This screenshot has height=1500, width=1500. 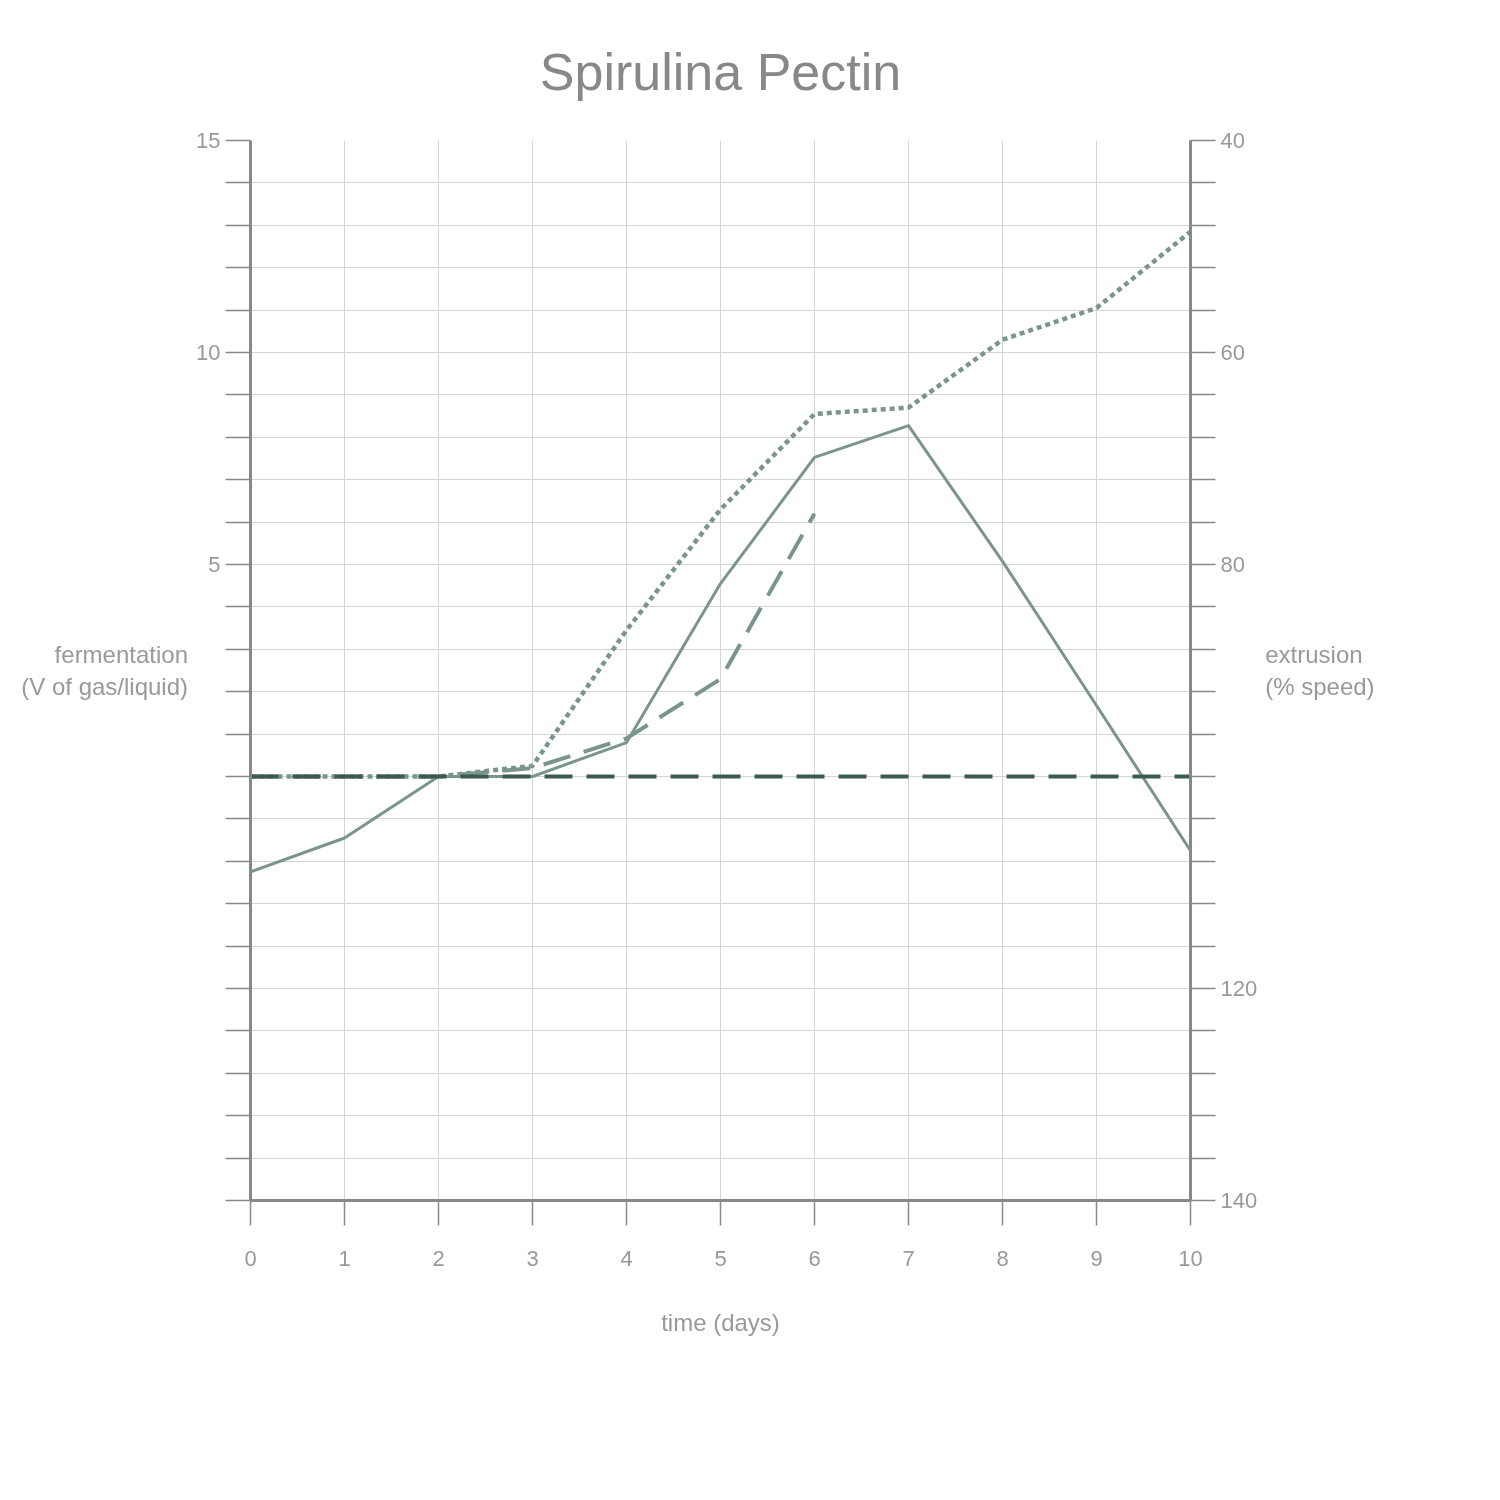 I want to click on y-axis-title: fermentation (V of gas/liquid), so click(x=105, y=670).